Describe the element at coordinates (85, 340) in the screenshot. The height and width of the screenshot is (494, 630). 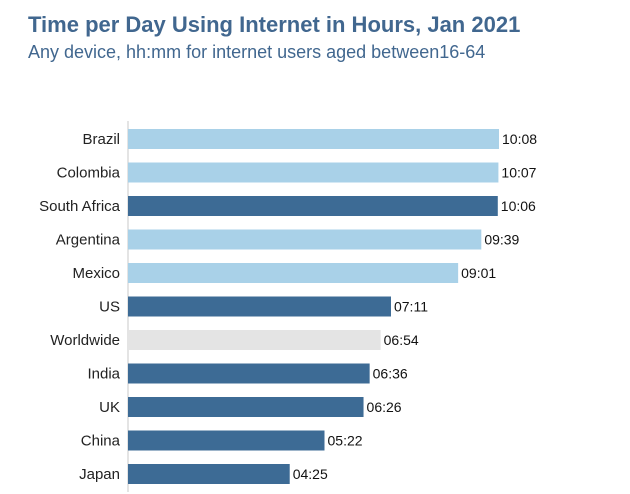
I see `category-label: Worldwide` at that location.